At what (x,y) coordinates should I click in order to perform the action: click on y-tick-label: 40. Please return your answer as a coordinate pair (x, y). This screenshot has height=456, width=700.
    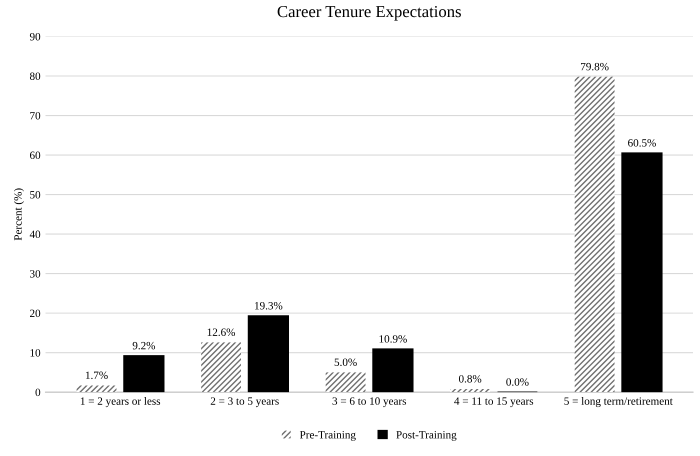
    Looking at the image, I should click on (35, 234).